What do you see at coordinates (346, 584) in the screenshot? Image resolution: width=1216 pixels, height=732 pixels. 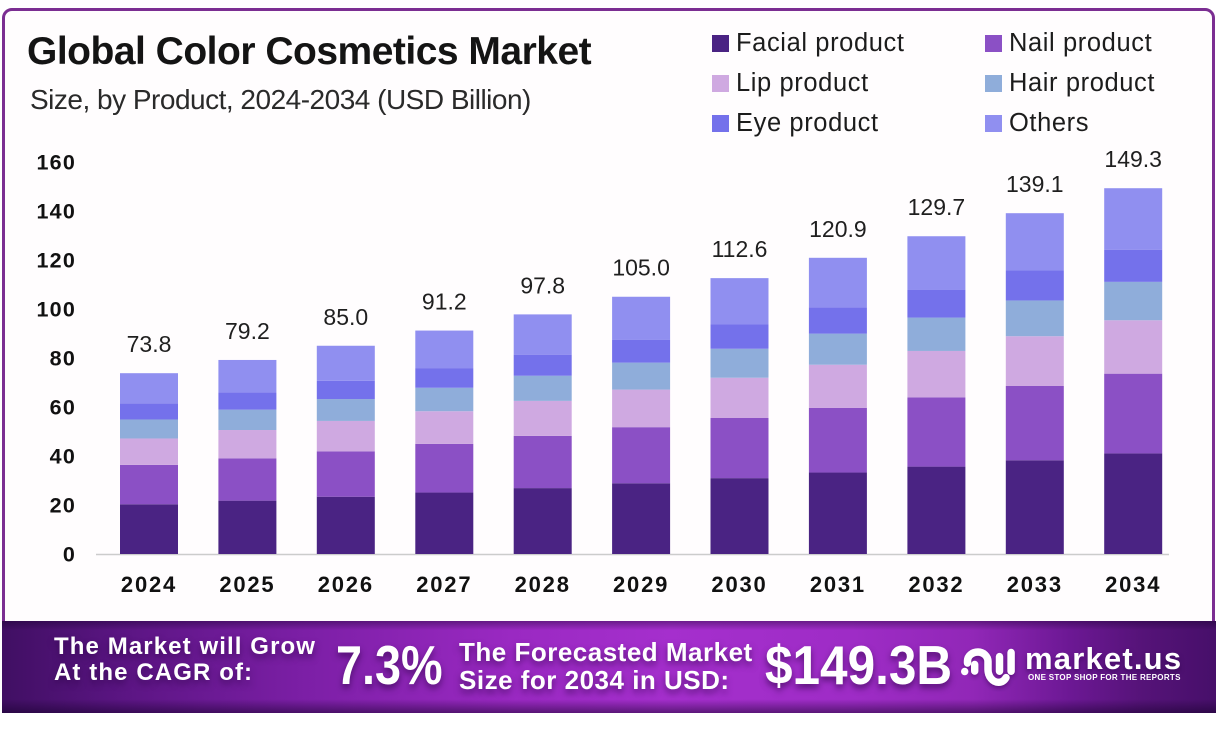 I see `svg-text: 2026` at bounding box center [346, 584].